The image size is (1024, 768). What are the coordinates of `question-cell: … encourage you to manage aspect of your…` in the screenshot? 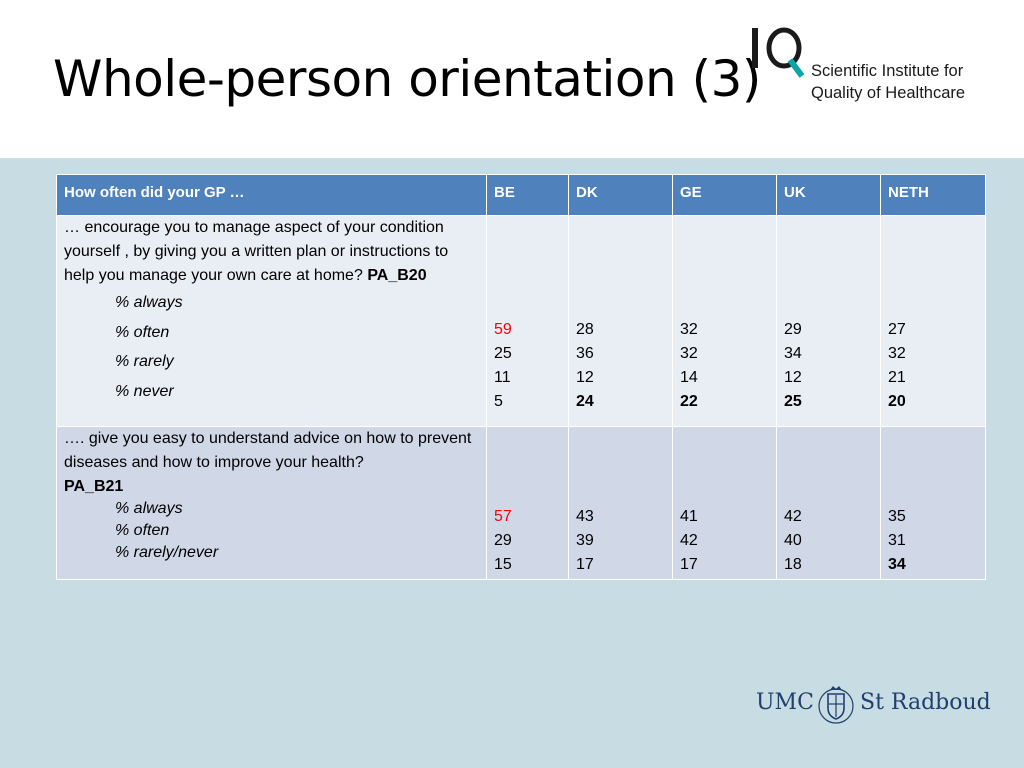 It's located at (271, 321).